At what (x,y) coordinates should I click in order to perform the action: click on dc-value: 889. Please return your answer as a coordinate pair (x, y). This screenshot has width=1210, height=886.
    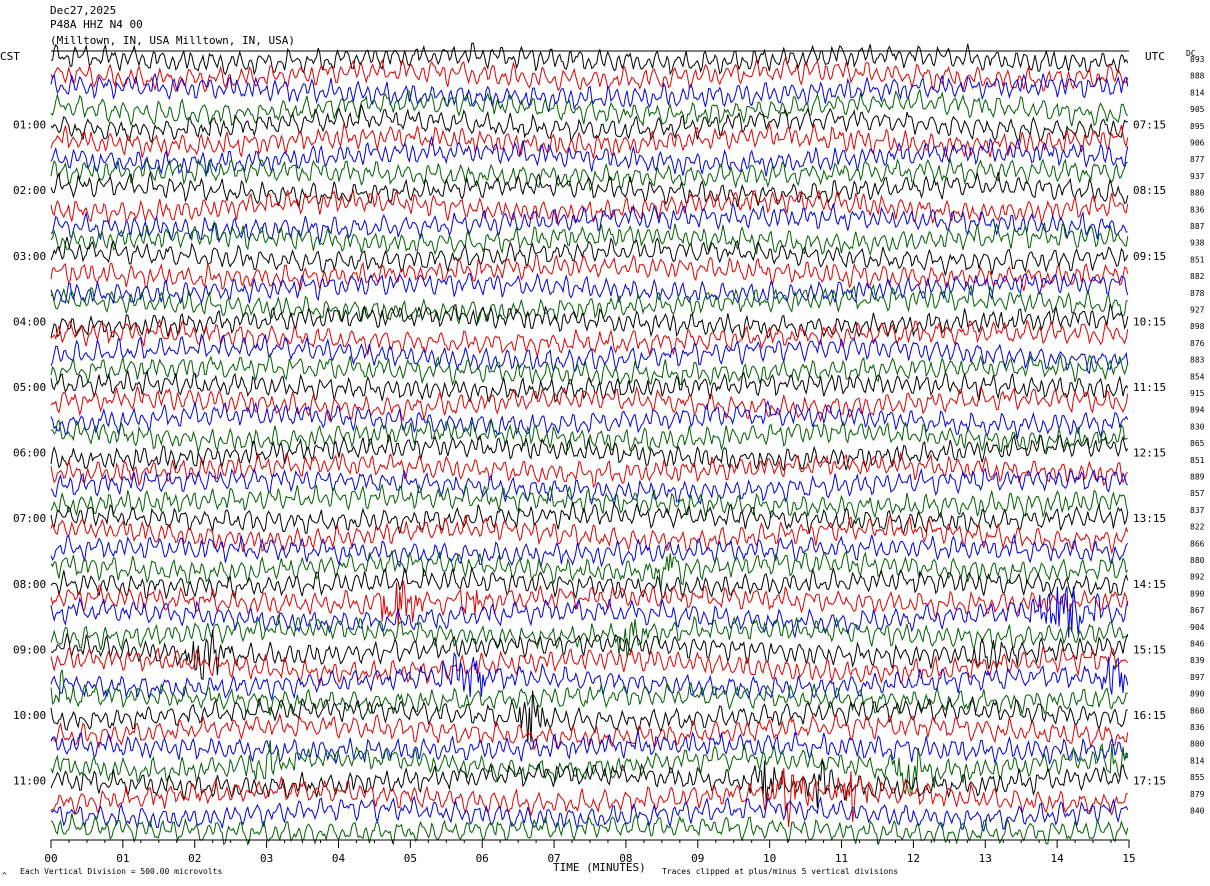
    Looking at the image, I should click on (1197, 477).